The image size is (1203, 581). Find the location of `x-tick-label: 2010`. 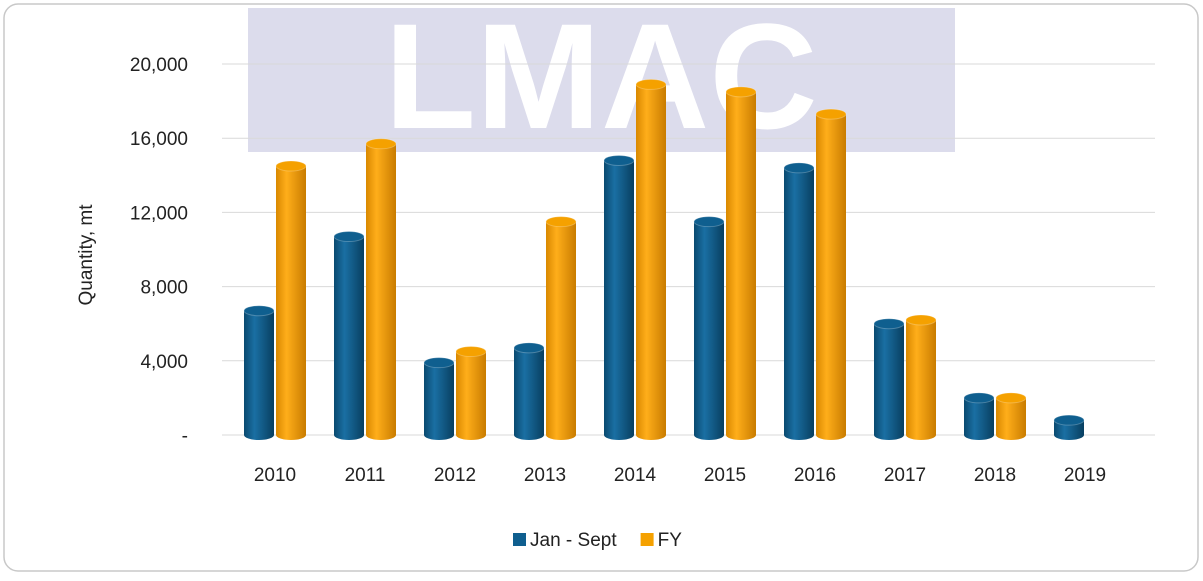

x-tick-label: 2010 is located at coordinates (275, 475).